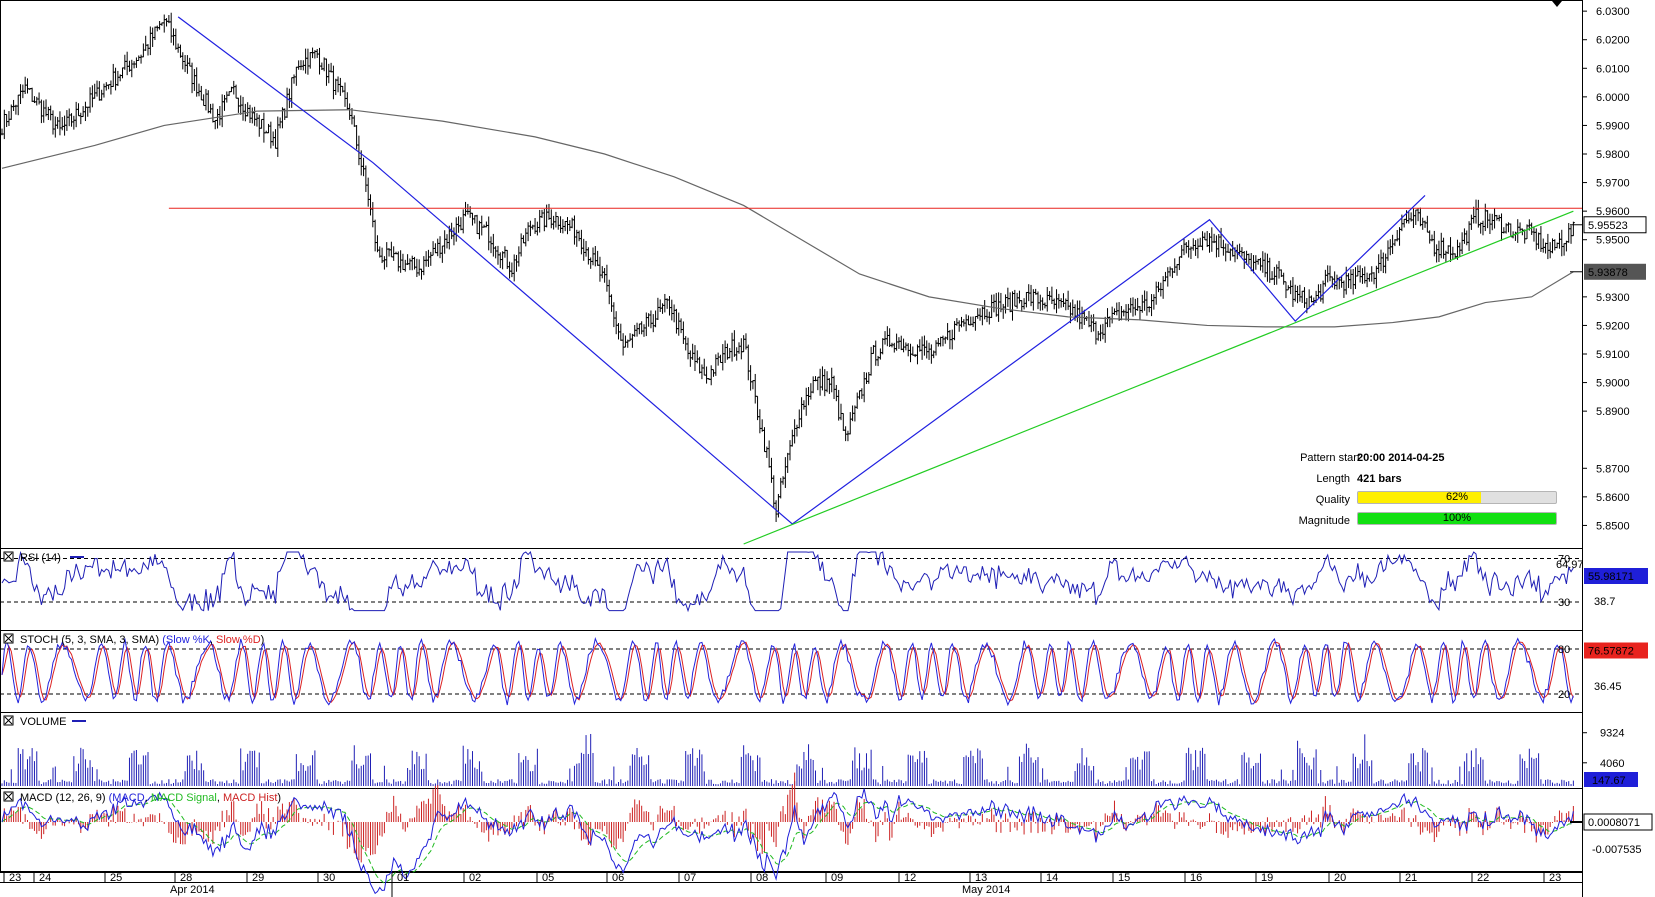 This screenshot has width=1655, height=897. Describe the element at coordinates (1330, 458) in the screenshot. I see `pattern-start-label: Pattern start` at that location.